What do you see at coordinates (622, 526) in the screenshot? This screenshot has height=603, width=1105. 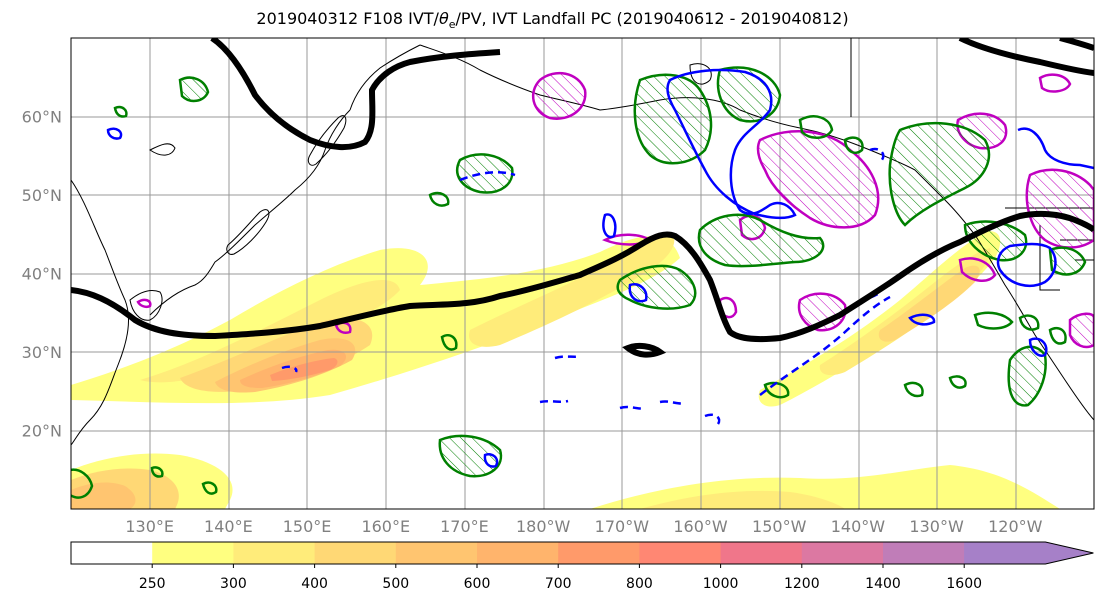 I see `lon-label: 170°W` at bounding box center [622, 526].